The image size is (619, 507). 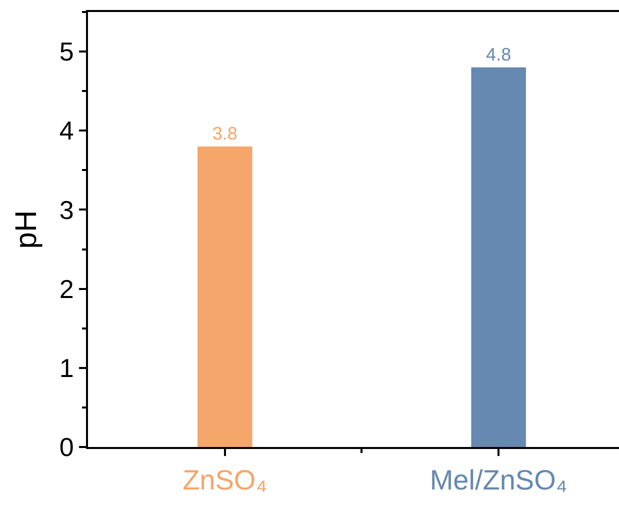 What do you see at coordinates (66, 209) in the screenshot?
I see `y-tick-label: 3` at bounding box center [66, 209].